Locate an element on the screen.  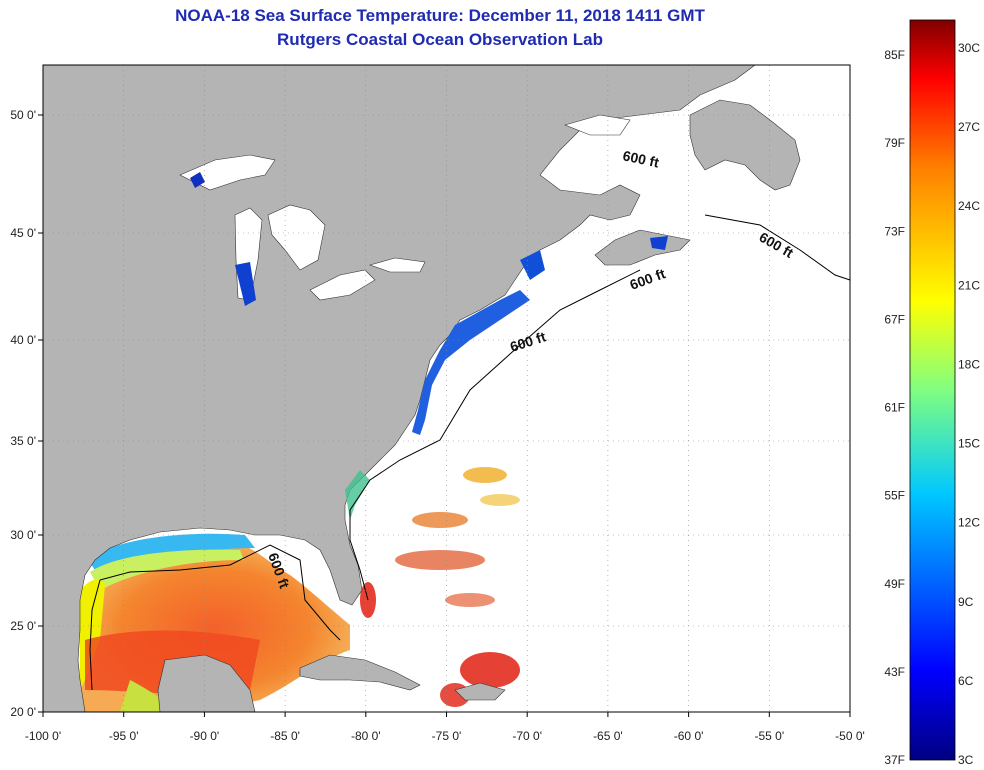
lon-label: -80 0' is located at coordinates (366, 736).